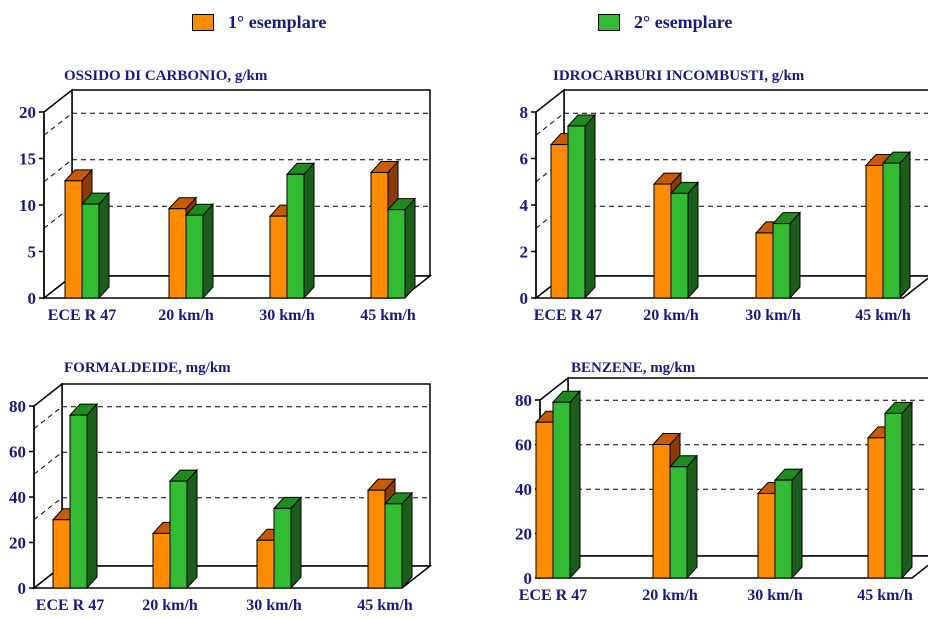  What do you see at coordinates (524, 112) in the screenshot?
I see `y-tick-label: 8` at bounding box center [524, 112].